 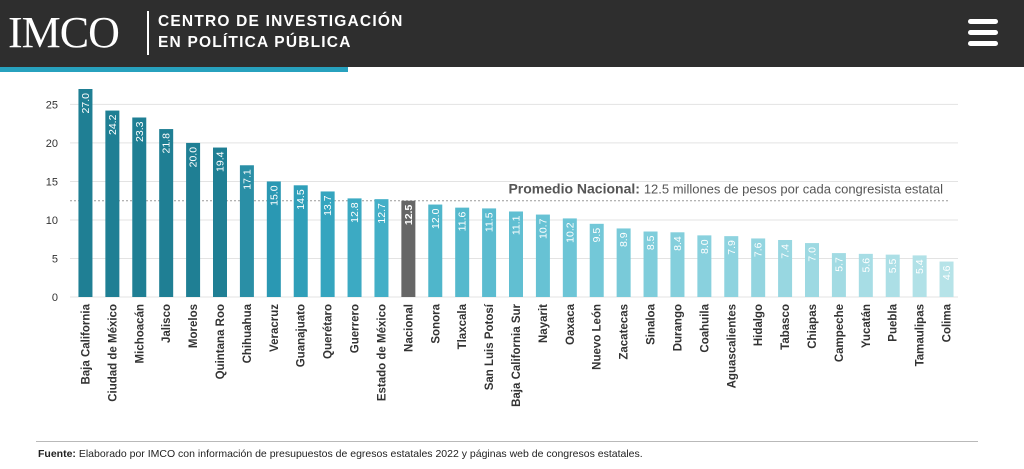 I want to click on x-tick-label: Tabasco, so click(x=786, y=327).